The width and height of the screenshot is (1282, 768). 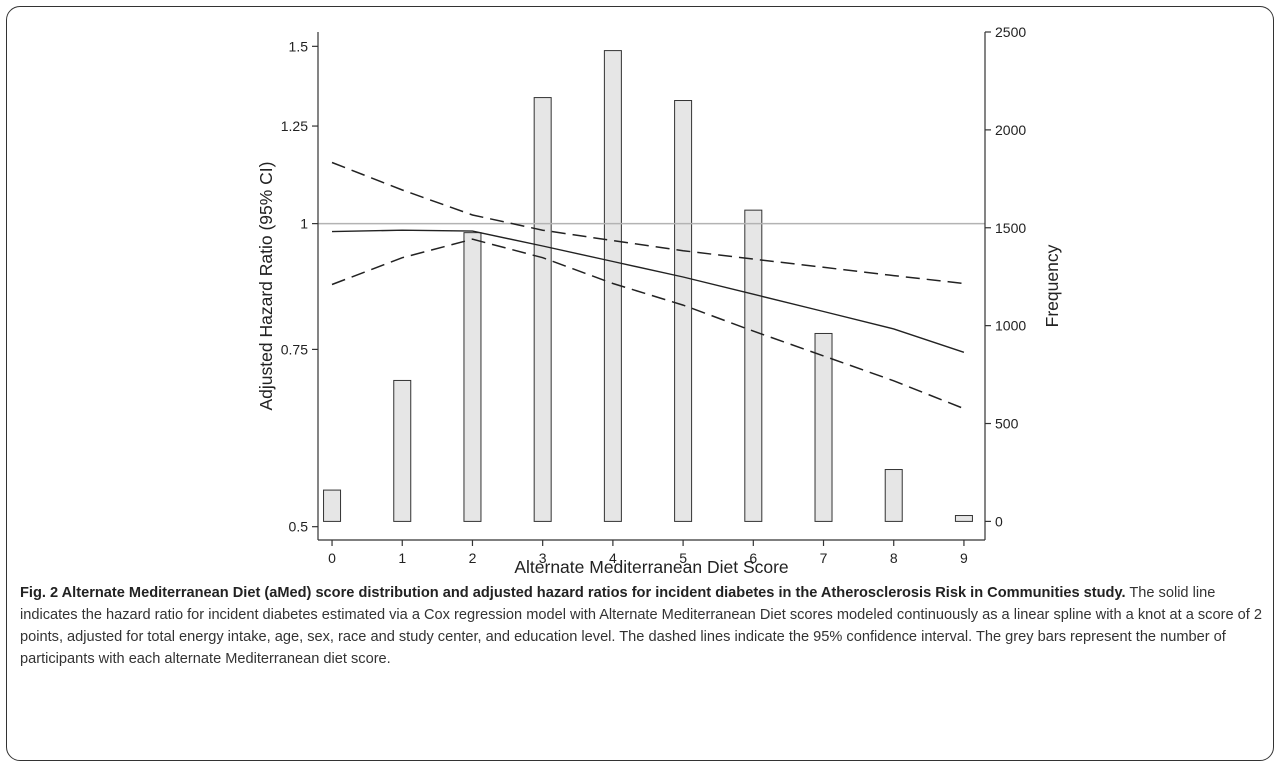 What do you see at coordinates (299, 46) in the screenshot?
I see `left-tick-label-4: 1.5` at bounding box center [299, 46].